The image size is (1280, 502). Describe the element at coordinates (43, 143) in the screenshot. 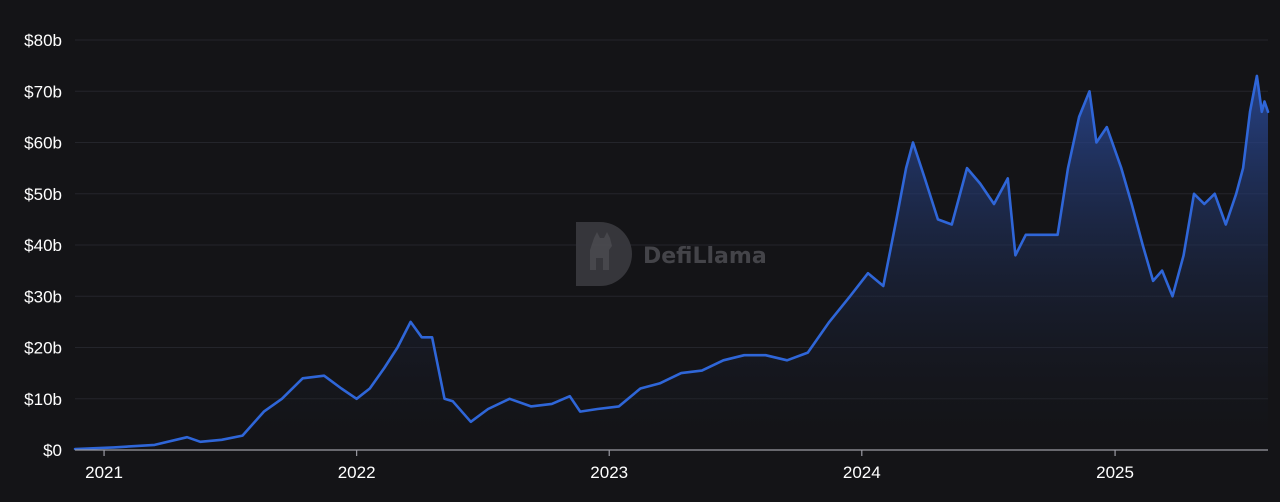

I see `y-tick-label: $60b` at that location.